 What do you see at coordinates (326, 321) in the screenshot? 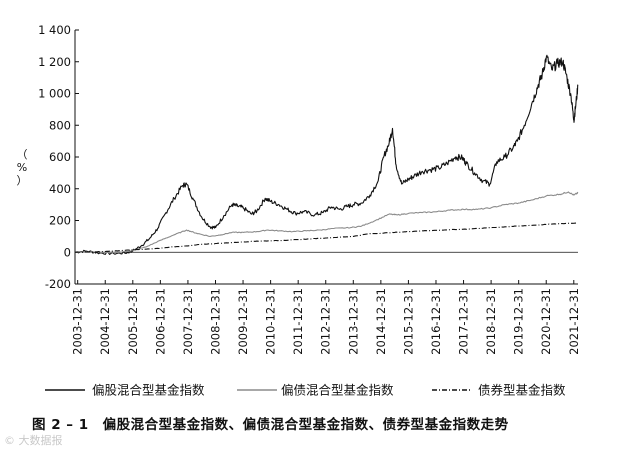
I see `x-tick-label: 2012-12-31` at bounding box center [326, 321].